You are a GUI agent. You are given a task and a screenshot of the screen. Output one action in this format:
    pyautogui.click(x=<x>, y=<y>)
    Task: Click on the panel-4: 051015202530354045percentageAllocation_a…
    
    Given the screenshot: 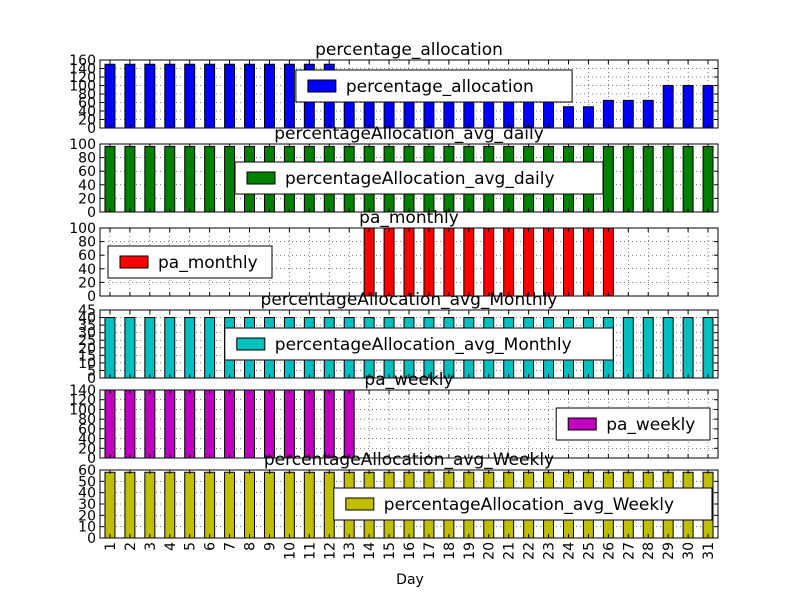 What is the action you would take?
    pyautogui.click(x=398, y=338)
    